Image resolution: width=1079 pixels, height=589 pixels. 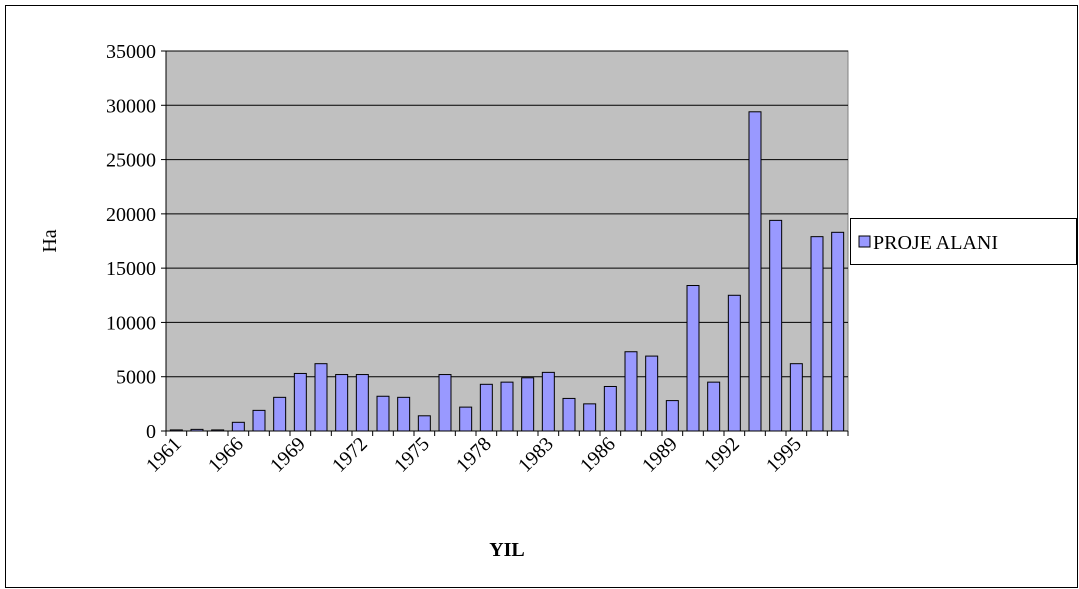 I want to click on y-tick-label: 15000, so click(x=131, y=269).